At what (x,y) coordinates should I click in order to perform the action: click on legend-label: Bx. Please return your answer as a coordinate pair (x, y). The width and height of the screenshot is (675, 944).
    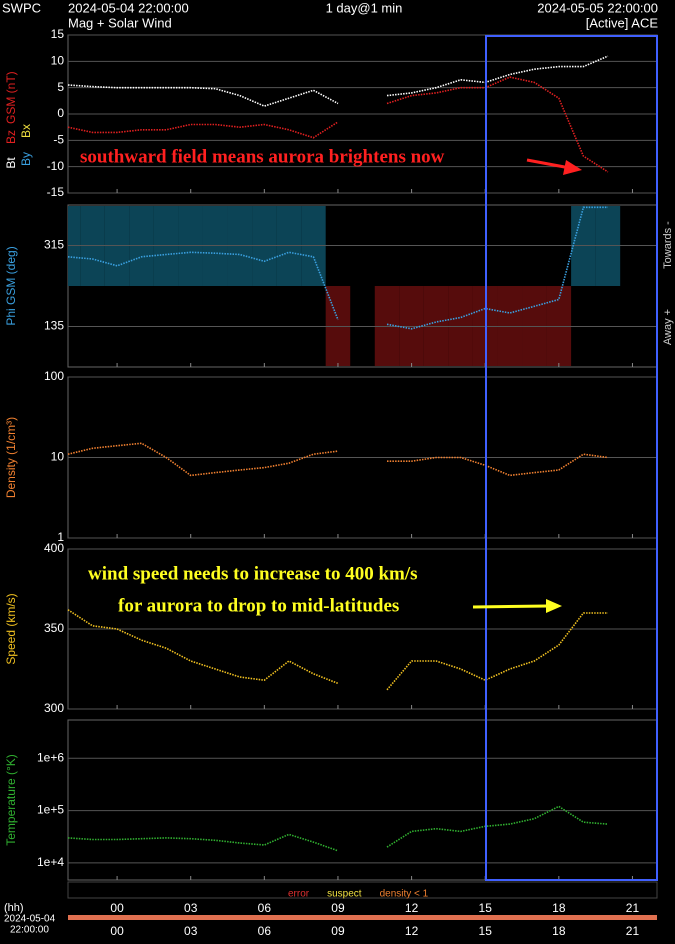
    Looking at the image, I should click on (26, 131).